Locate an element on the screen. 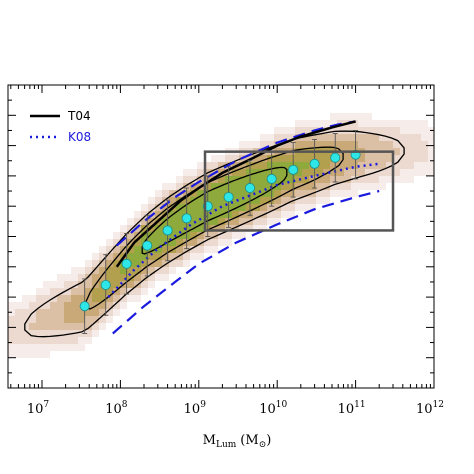 Image resolution: width=474 pixels, height=474 pixels. density-contour is located at coordinates (214, 210).